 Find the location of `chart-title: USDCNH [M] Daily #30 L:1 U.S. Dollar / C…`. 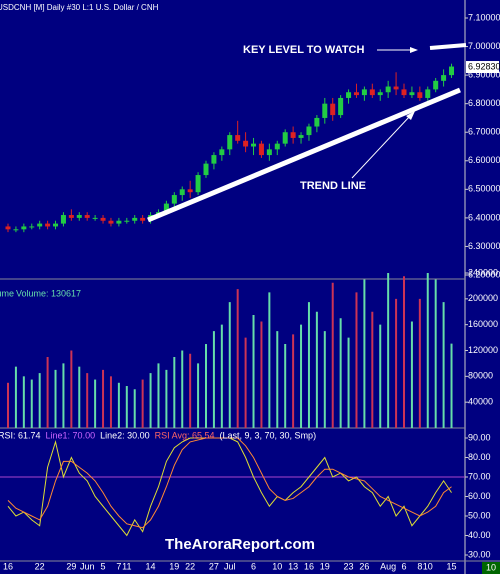

chart-title: USDCNH [M] Daily #30 L:1 U.S. Dollar / C… is located at coordinates (79, 7).